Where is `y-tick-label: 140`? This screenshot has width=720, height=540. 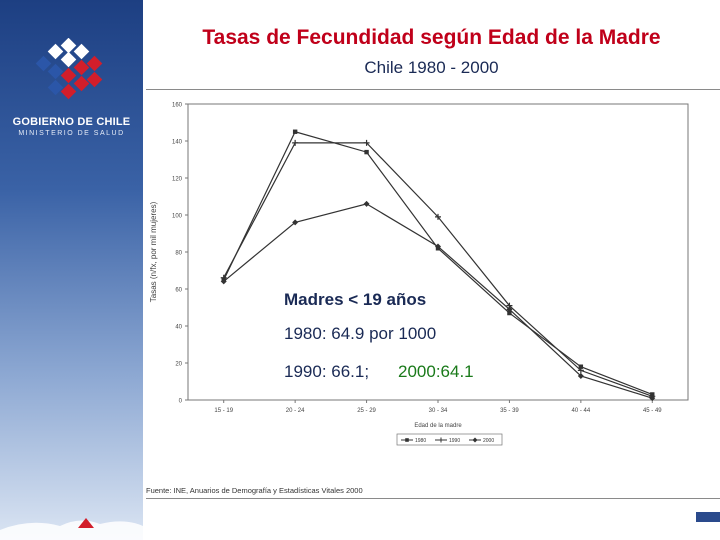
y-tick-label: 140 is located at coordinates (177, 143).